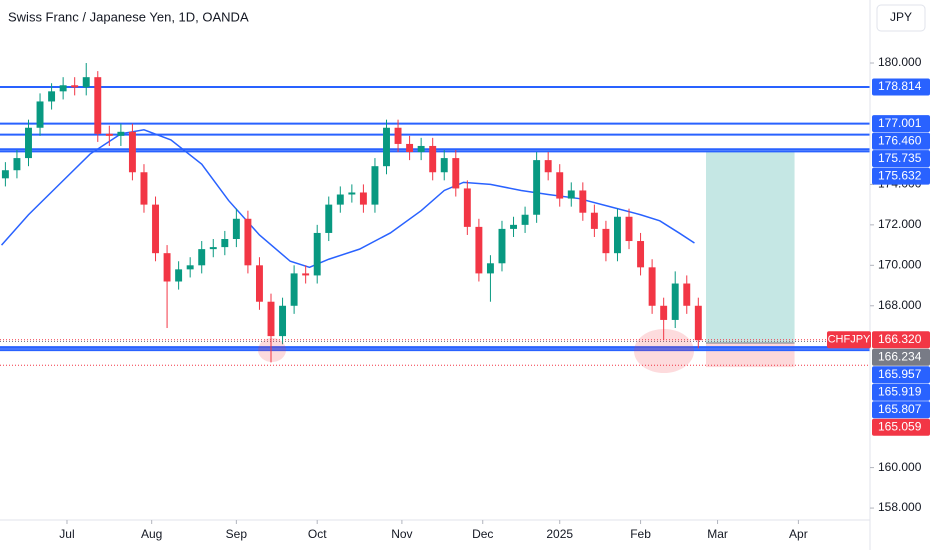 The image size is (932, 555). I want to click on x-tick-label: Dec, so click(482, 534).